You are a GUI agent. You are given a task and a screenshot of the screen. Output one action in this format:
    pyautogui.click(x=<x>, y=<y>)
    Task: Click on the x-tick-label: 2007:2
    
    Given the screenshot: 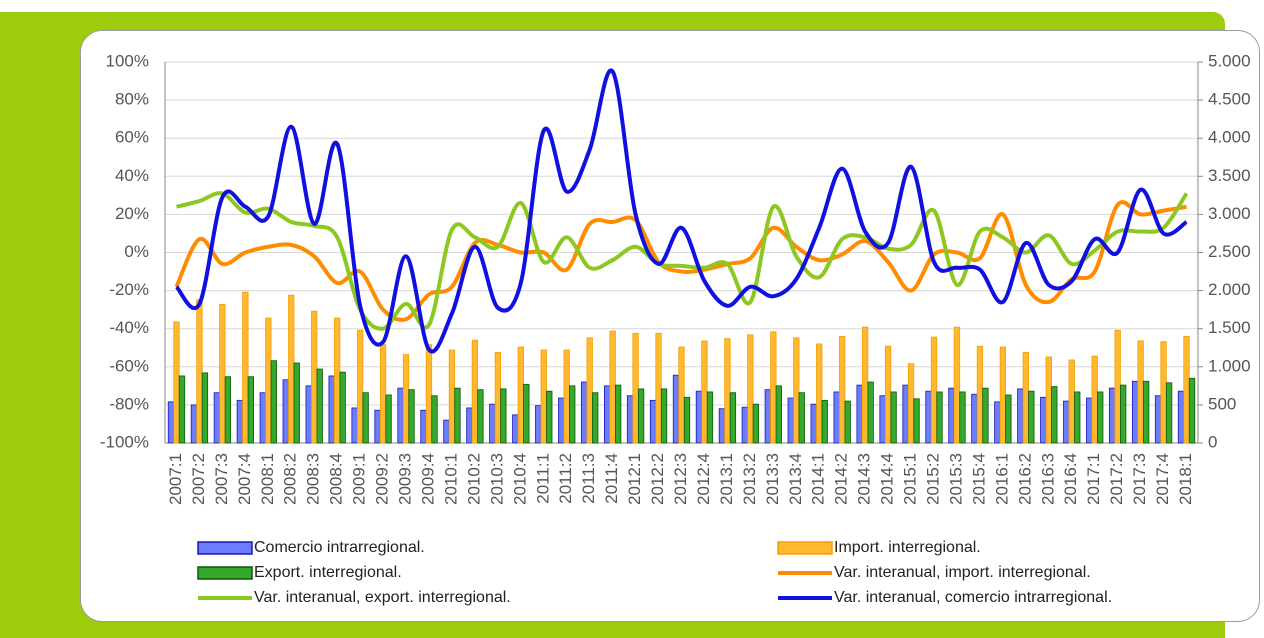 What is the action you would take?
    pyautogui.click(x=198, y=479)
    